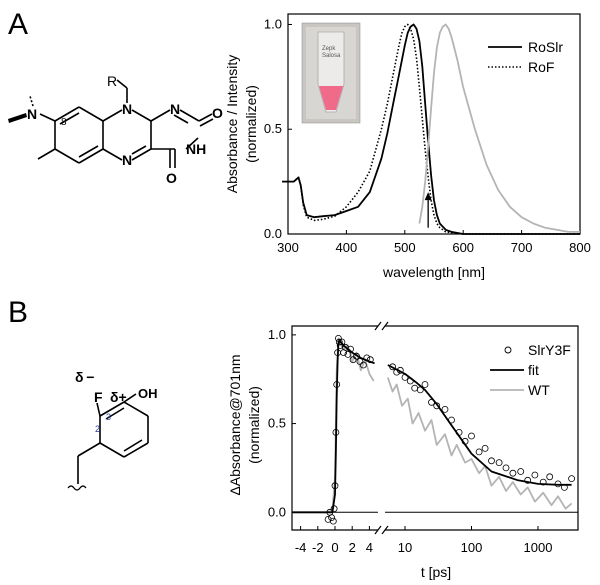  Describe the element at coordinates (428, 196) in the screenshot. I see `annotation-arrow-head` at that location.